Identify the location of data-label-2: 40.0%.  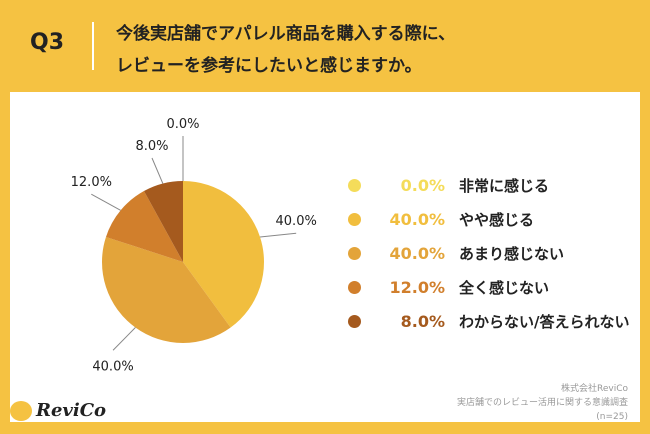
(112, 366).